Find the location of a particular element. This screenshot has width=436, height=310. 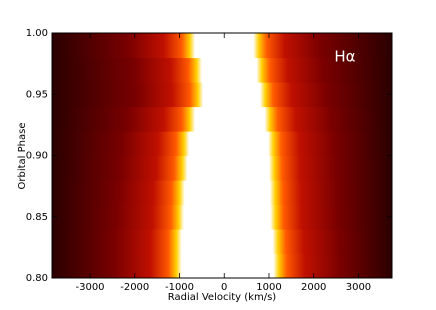

x-tick-label: 3000 is located at coordinates (358, 287).